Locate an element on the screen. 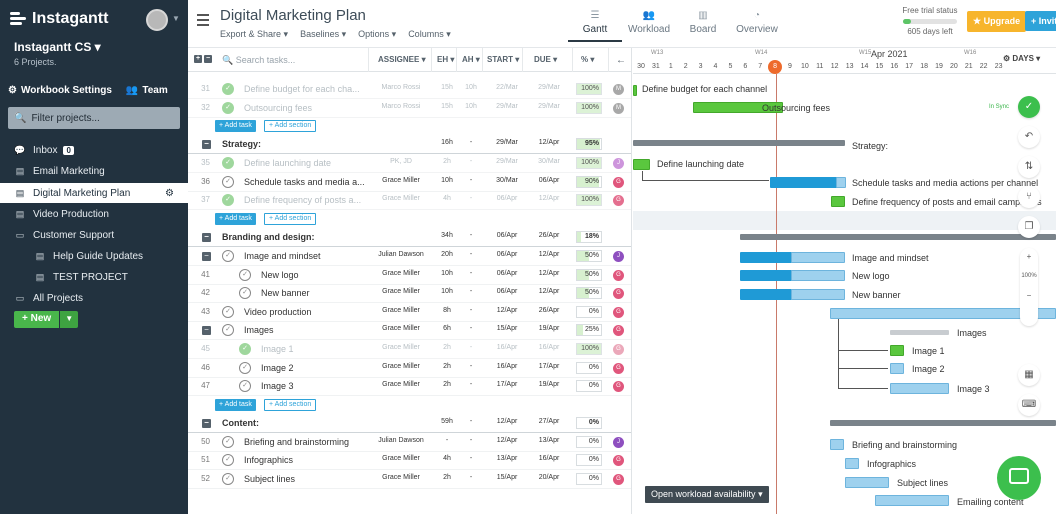 The width and height of the screenshot is (1056, 514). section-bar is located at coordinates (739, 143).